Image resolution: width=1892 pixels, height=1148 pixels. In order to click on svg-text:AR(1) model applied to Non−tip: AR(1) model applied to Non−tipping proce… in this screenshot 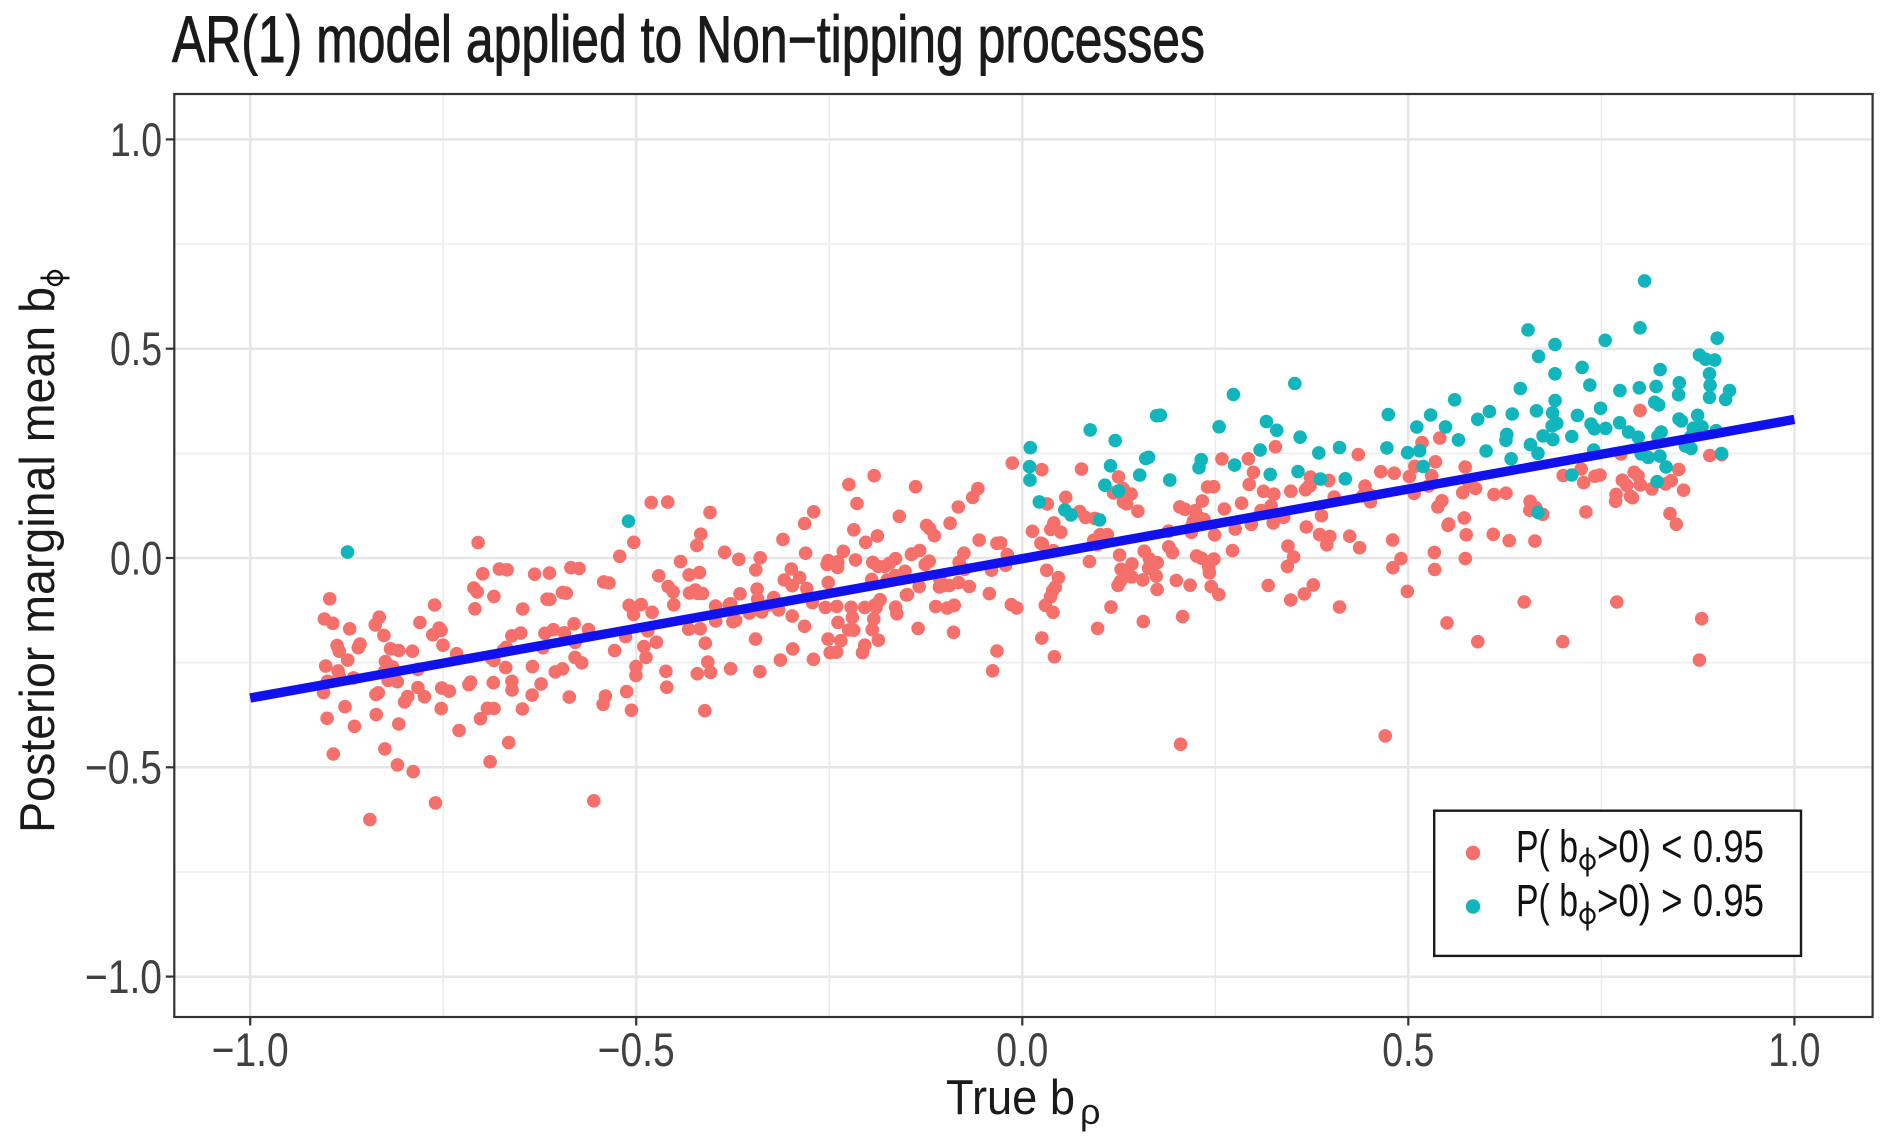, I will do `click(688, 39)`.